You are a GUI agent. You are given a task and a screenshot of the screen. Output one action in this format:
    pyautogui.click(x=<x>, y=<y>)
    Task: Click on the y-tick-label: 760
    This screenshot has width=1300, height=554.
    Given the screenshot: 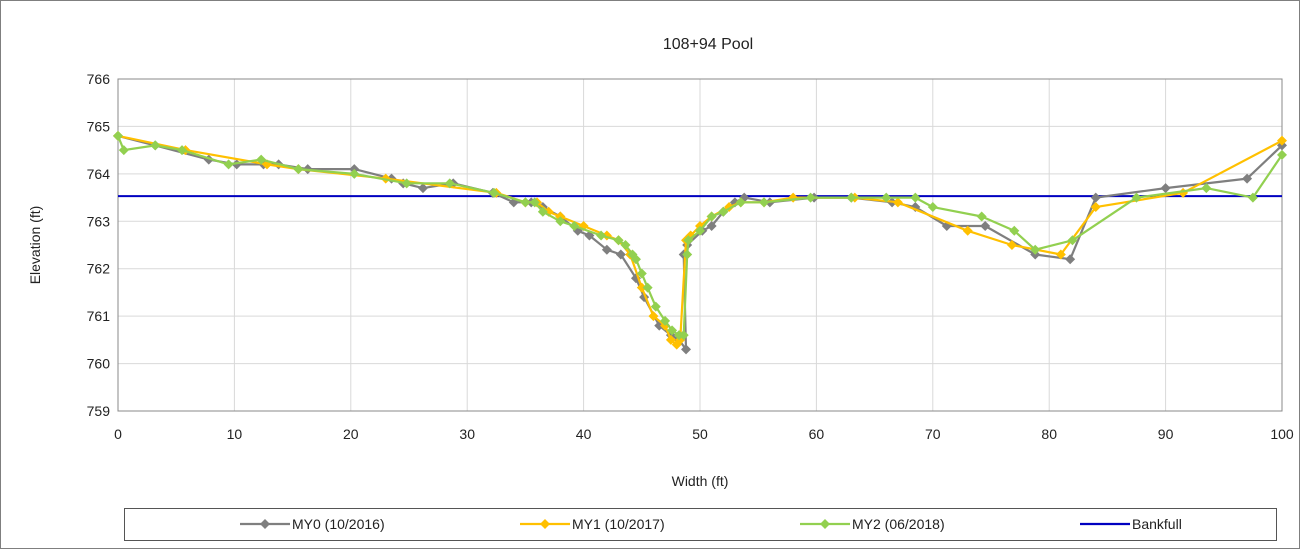 What is the action you would take?
    pyautogui.click(x=99, y=364)
    